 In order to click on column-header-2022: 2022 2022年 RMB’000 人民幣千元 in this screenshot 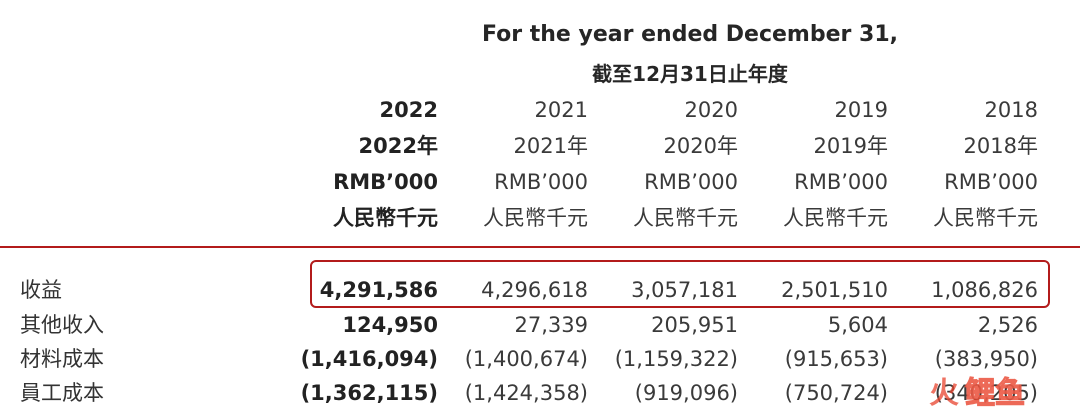, I will do `click(363, 164)`.